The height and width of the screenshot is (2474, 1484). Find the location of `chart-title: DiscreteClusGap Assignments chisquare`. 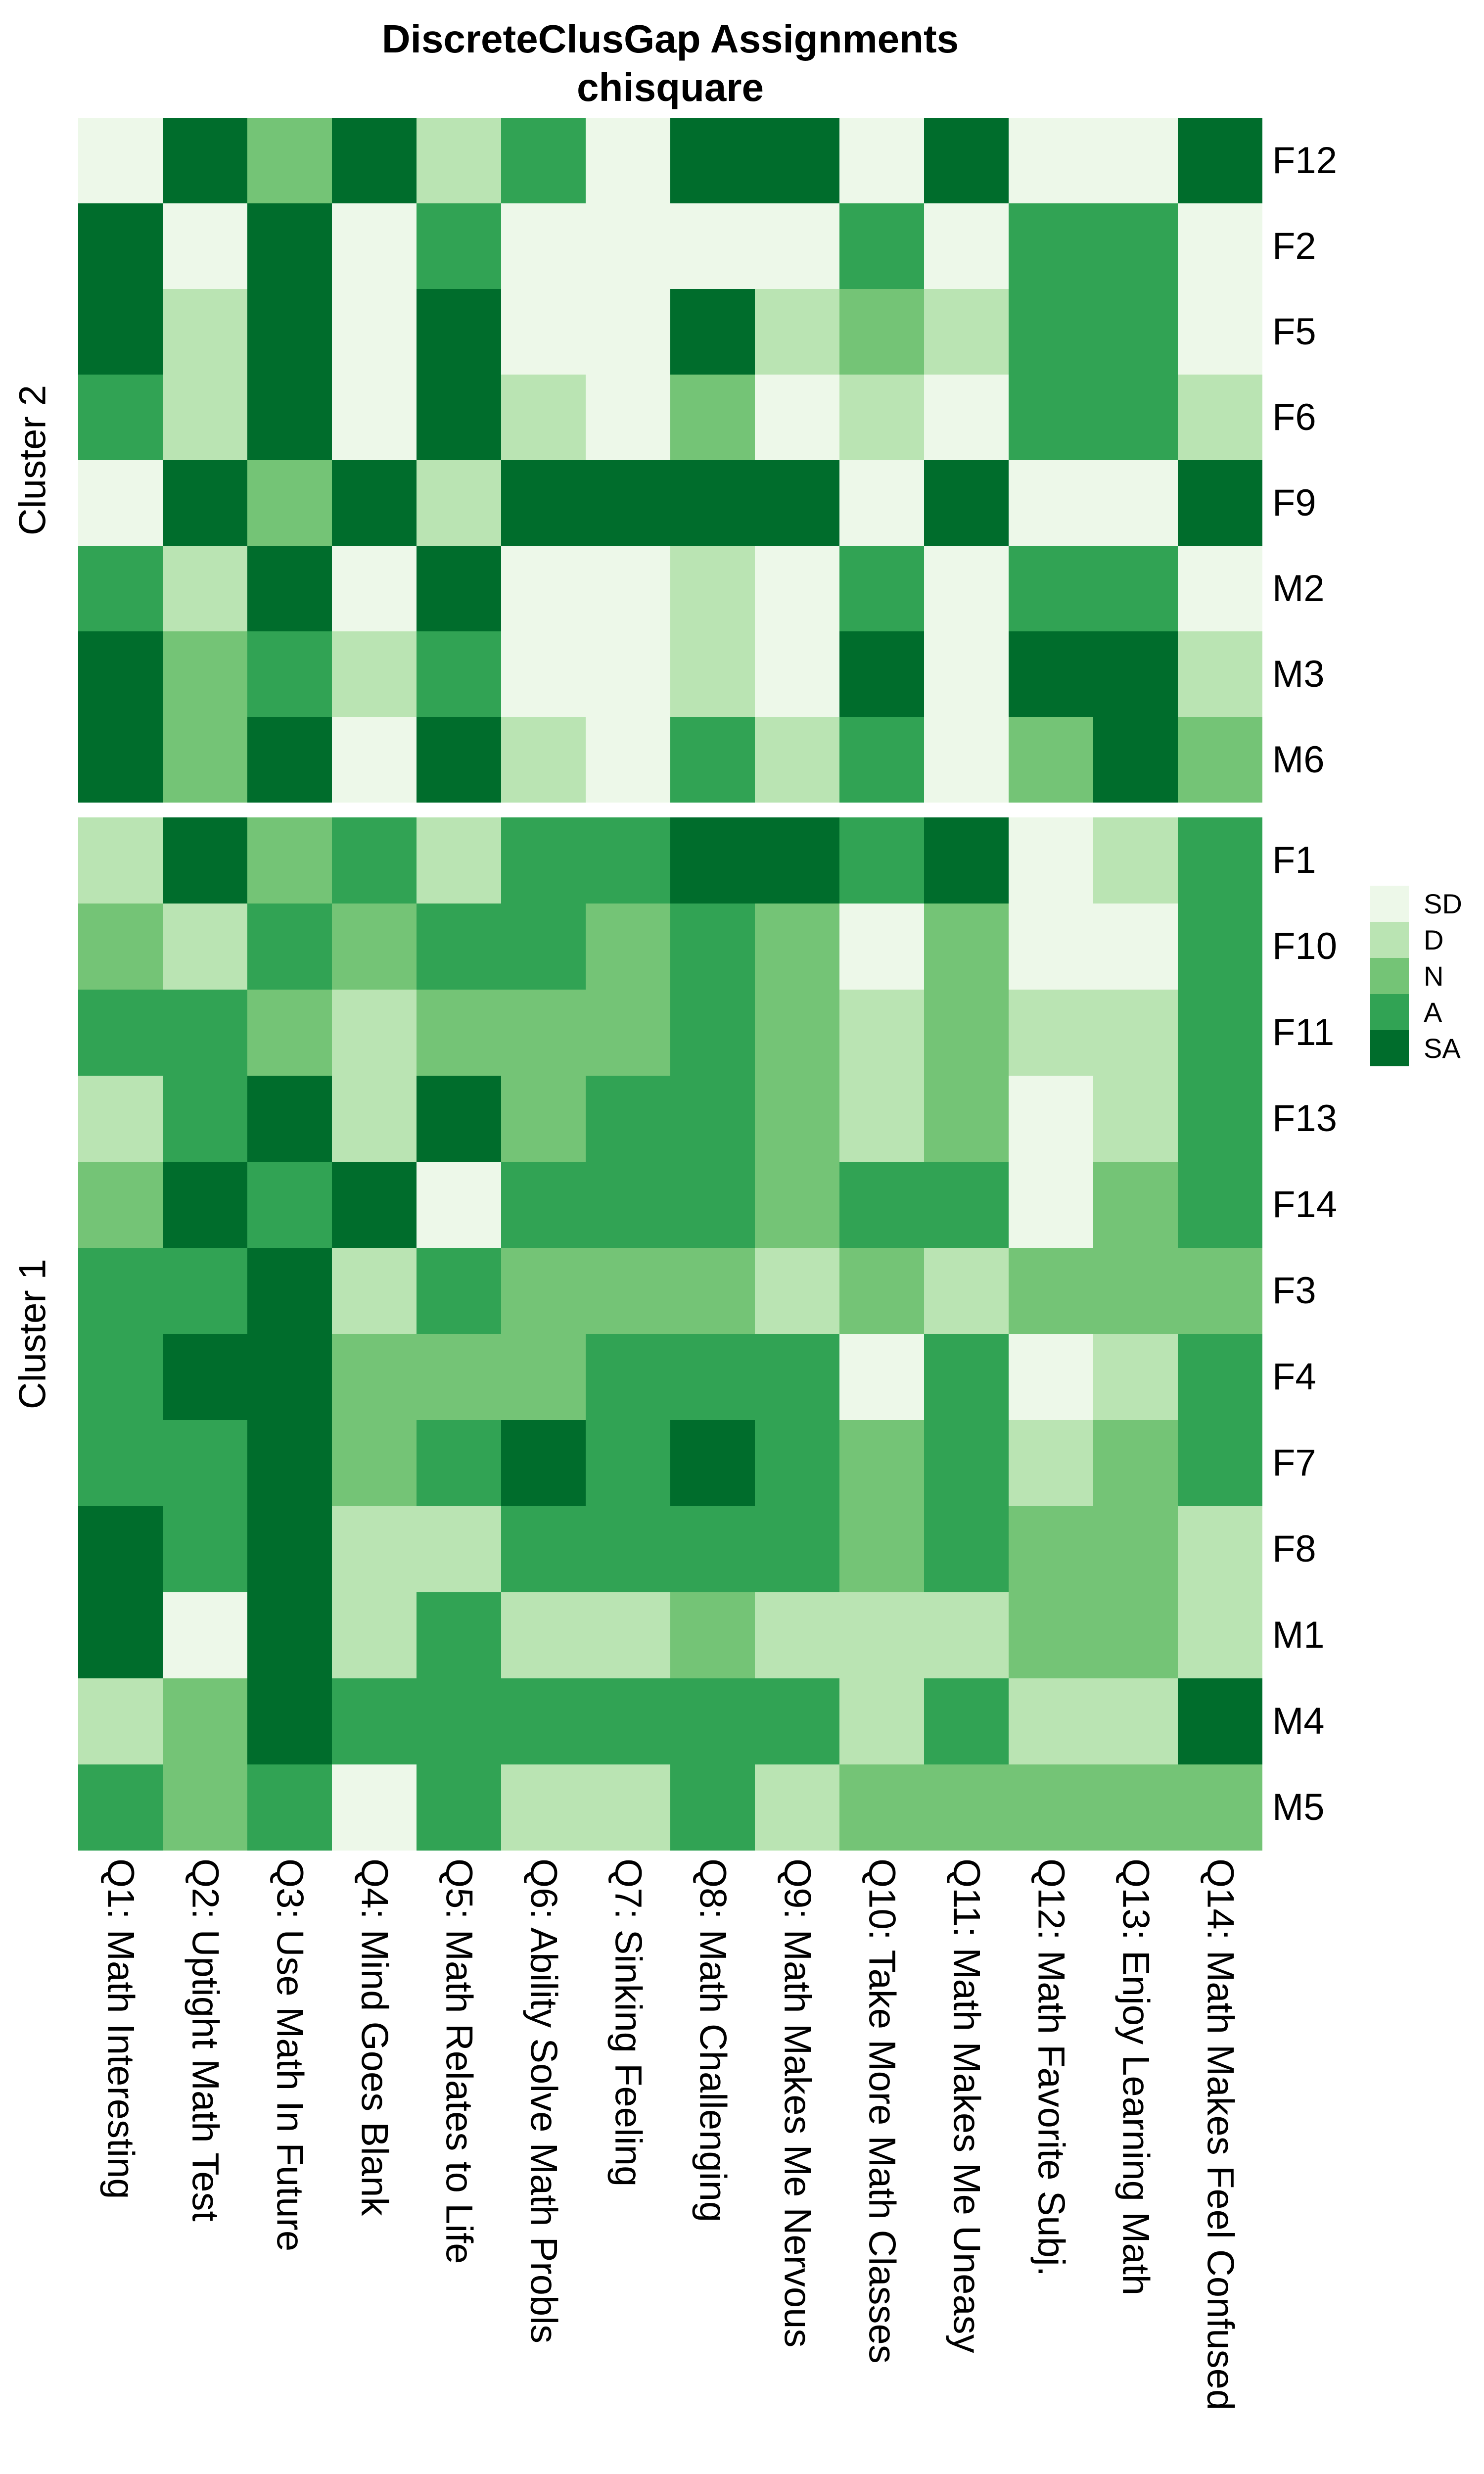

chart-title: DiscreteClusGap Assignments chisquare is located at coordinates (670, 63).